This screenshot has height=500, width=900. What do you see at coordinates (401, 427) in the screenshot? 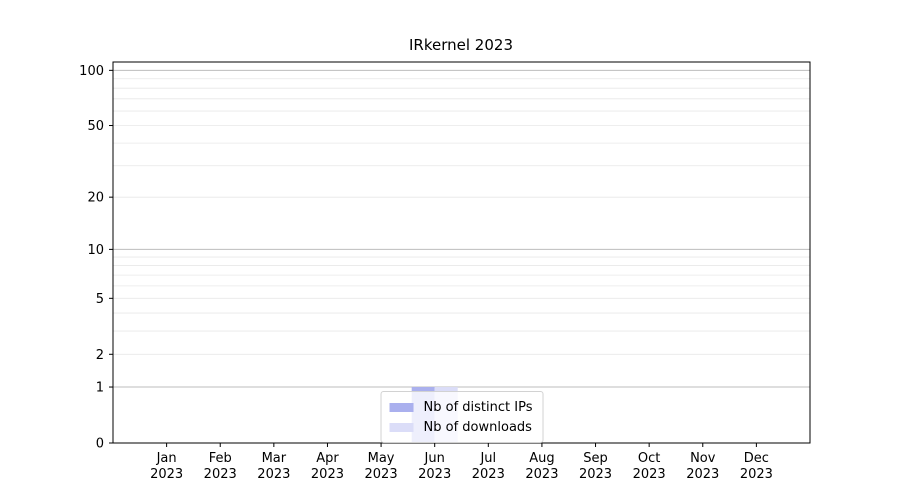
I see `legend-swatch-downloads` at bounding box center [401, 427].